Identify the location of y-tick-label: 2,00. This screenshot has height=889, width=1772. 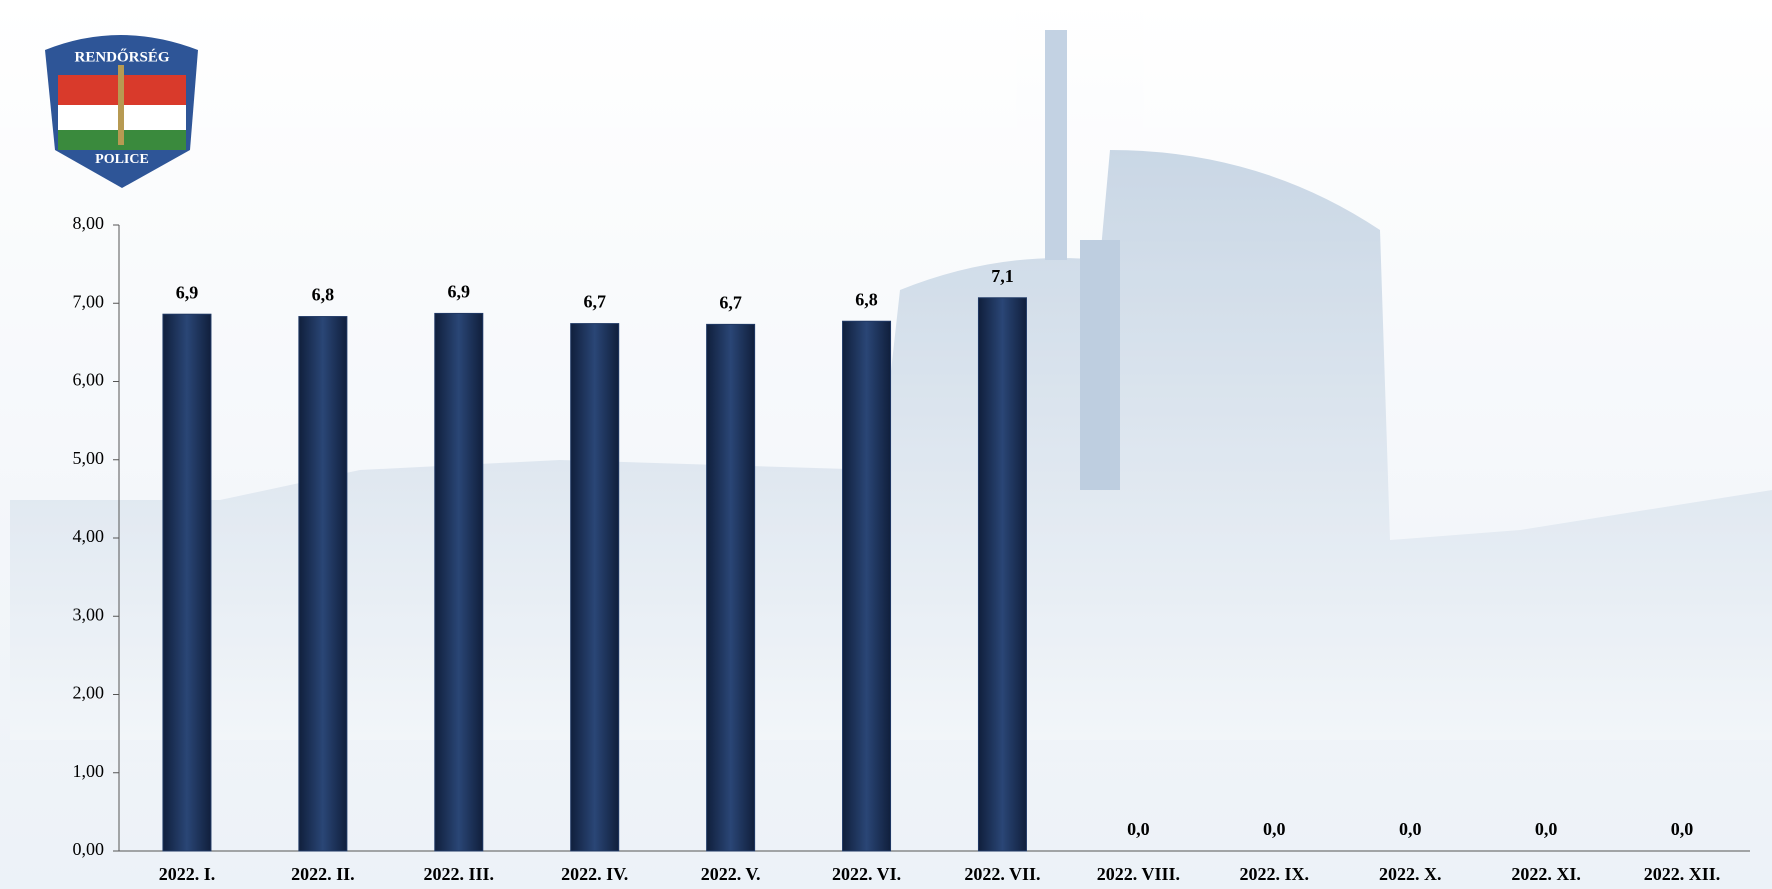
(89, 693).